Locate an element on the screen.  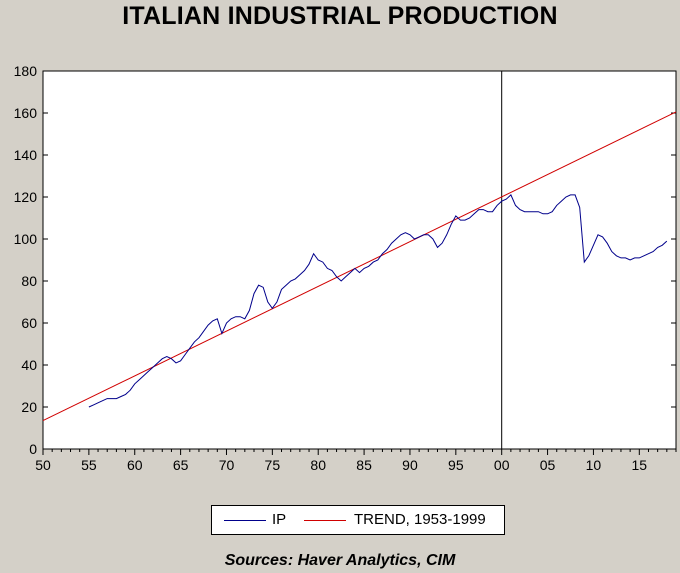
legend: IP TREND, 1953-1999 is located at coordinates (358, 520).